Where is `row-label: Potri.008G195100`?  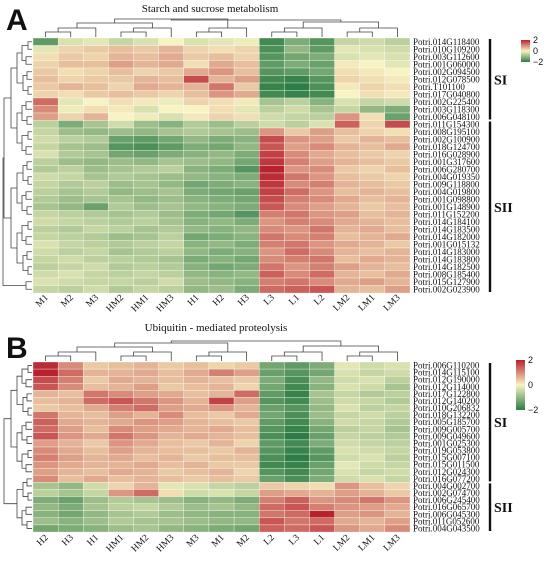 row-label: Potri.008G195100 is located at coordinates (446, 132).